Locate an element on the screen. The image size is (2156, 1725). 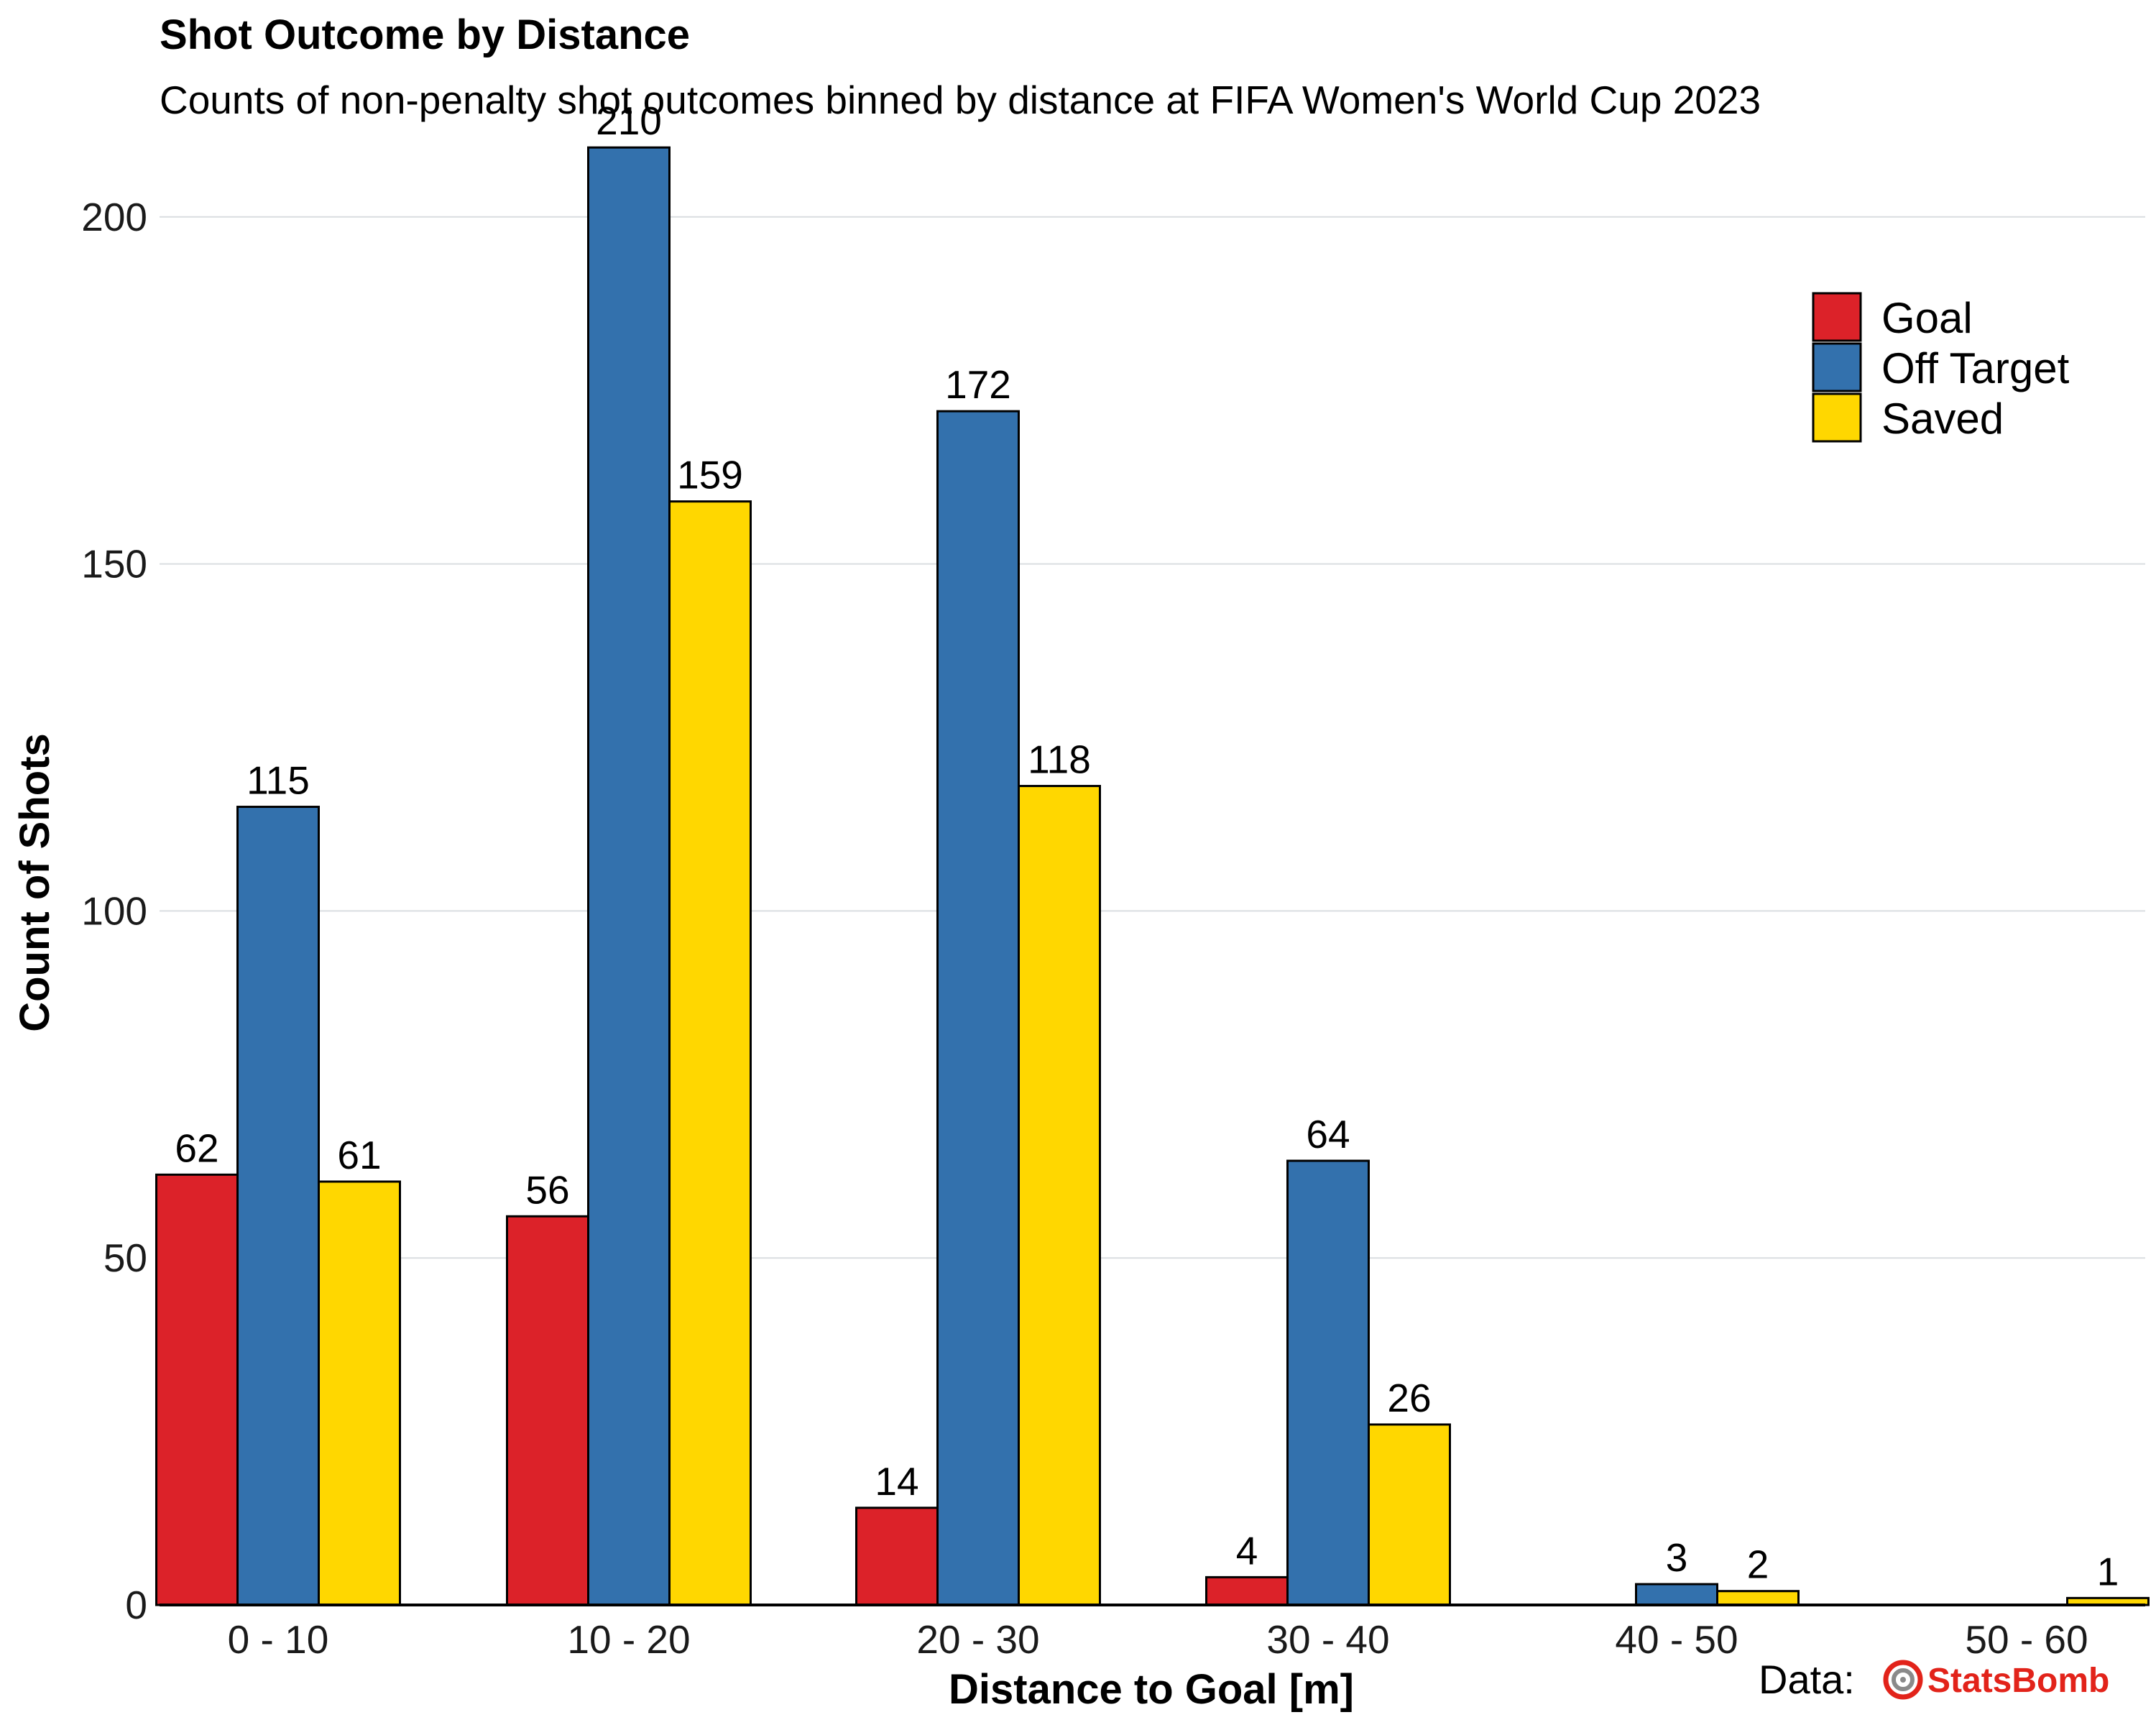
bar-value-label: 118 is located at coordinates (1059, 759).